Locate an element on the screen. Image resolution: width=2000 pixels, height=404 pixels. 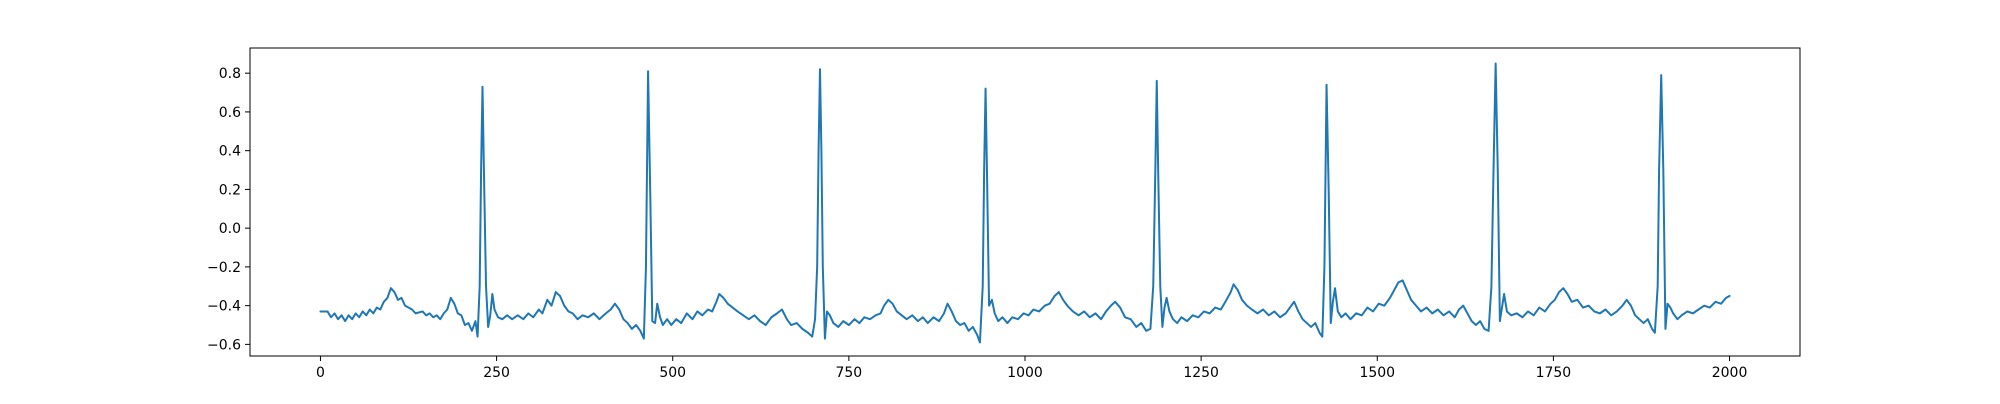
x-tick-label: 1500 is located at coordinates (1377, 373).